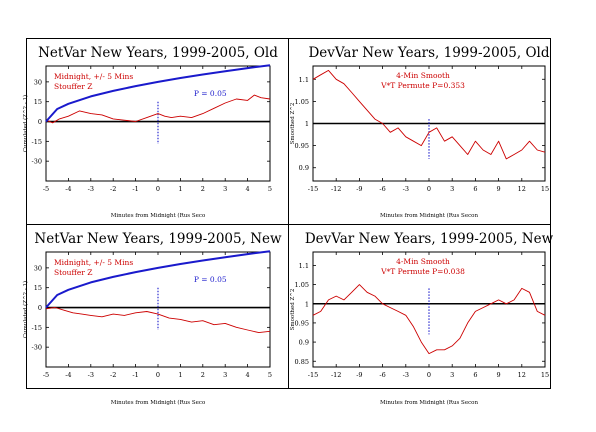 This screenshot has width=596, height=432. Describe the element at coordinates (422, 271) in the screenshot. I see `annotation-label: V*T Permute P=0.038` at that location.